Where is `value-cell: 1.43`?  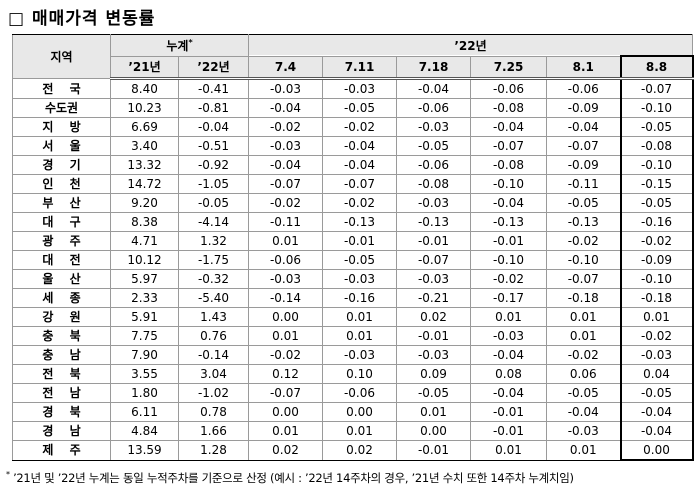
value-cell: 1.43 is located at coordinates (213, 317).